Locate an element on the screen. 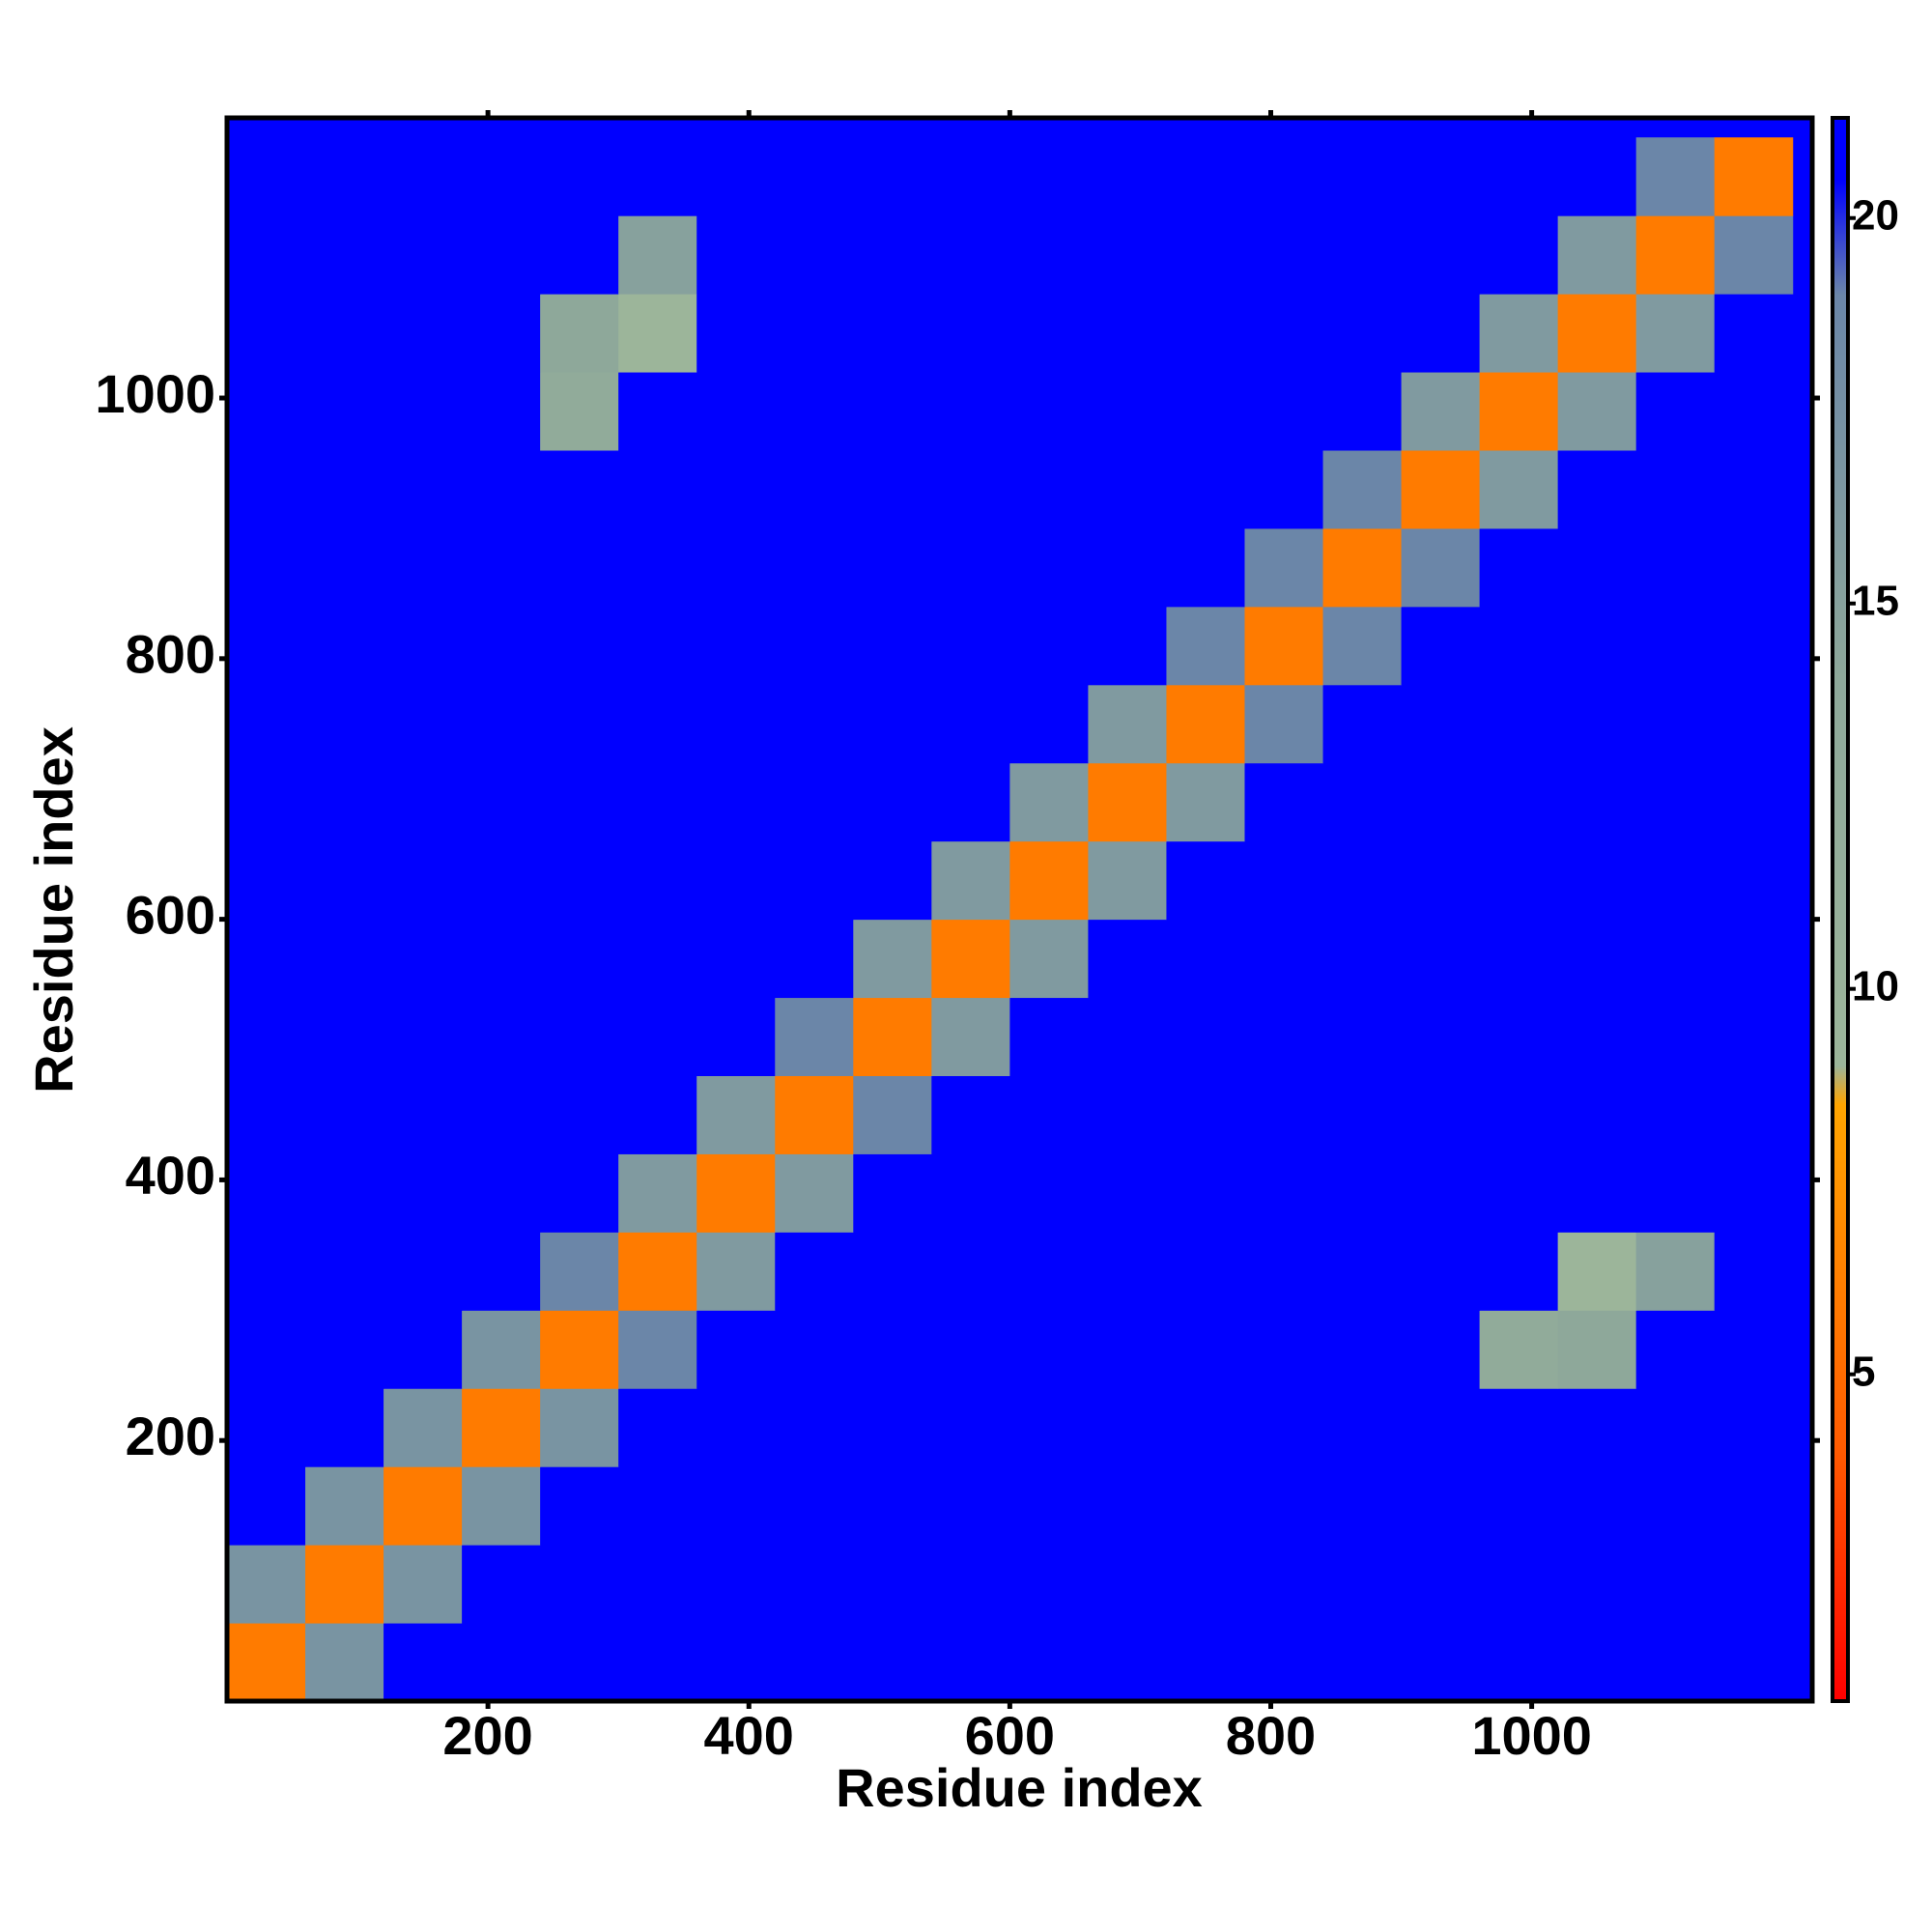  y-tick-label: 200 is located at coordinates (170, 1436).